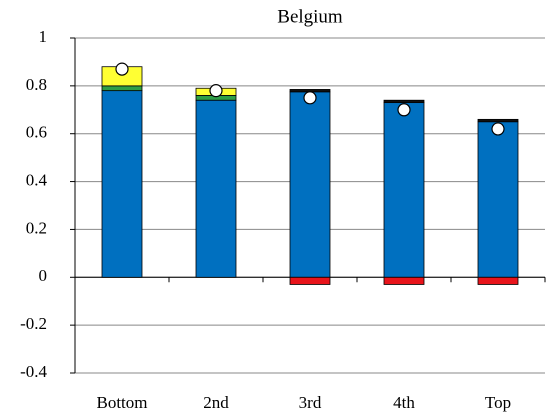 This screenshot has height=419, width=549. I want to click on y-tick-label: 0.2, so click(36, 227).